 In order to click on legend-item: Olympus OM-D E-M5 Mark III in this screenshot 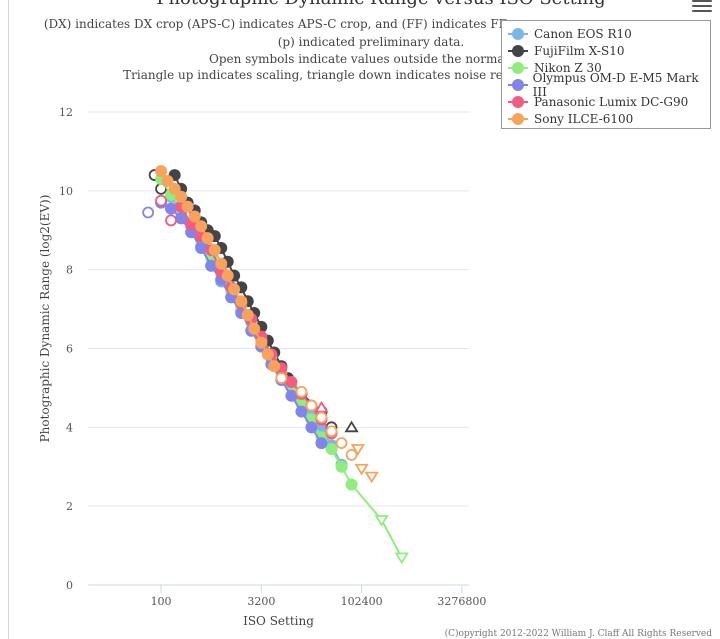, I will do `click(606, 85)`.